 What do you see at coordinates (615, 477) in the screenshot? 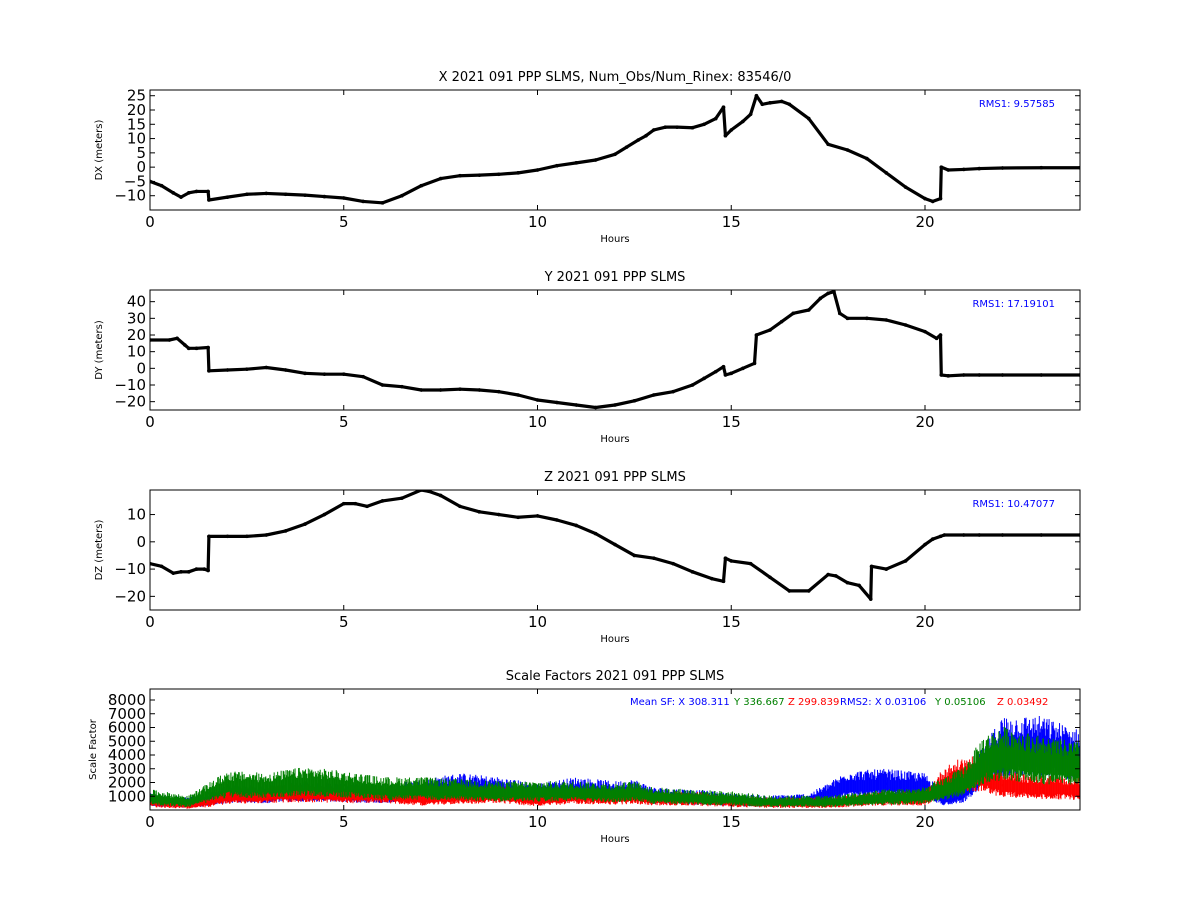
I see `chart-title: Z 2021 091 PPP SLMS` at bounding box center [615, 477].